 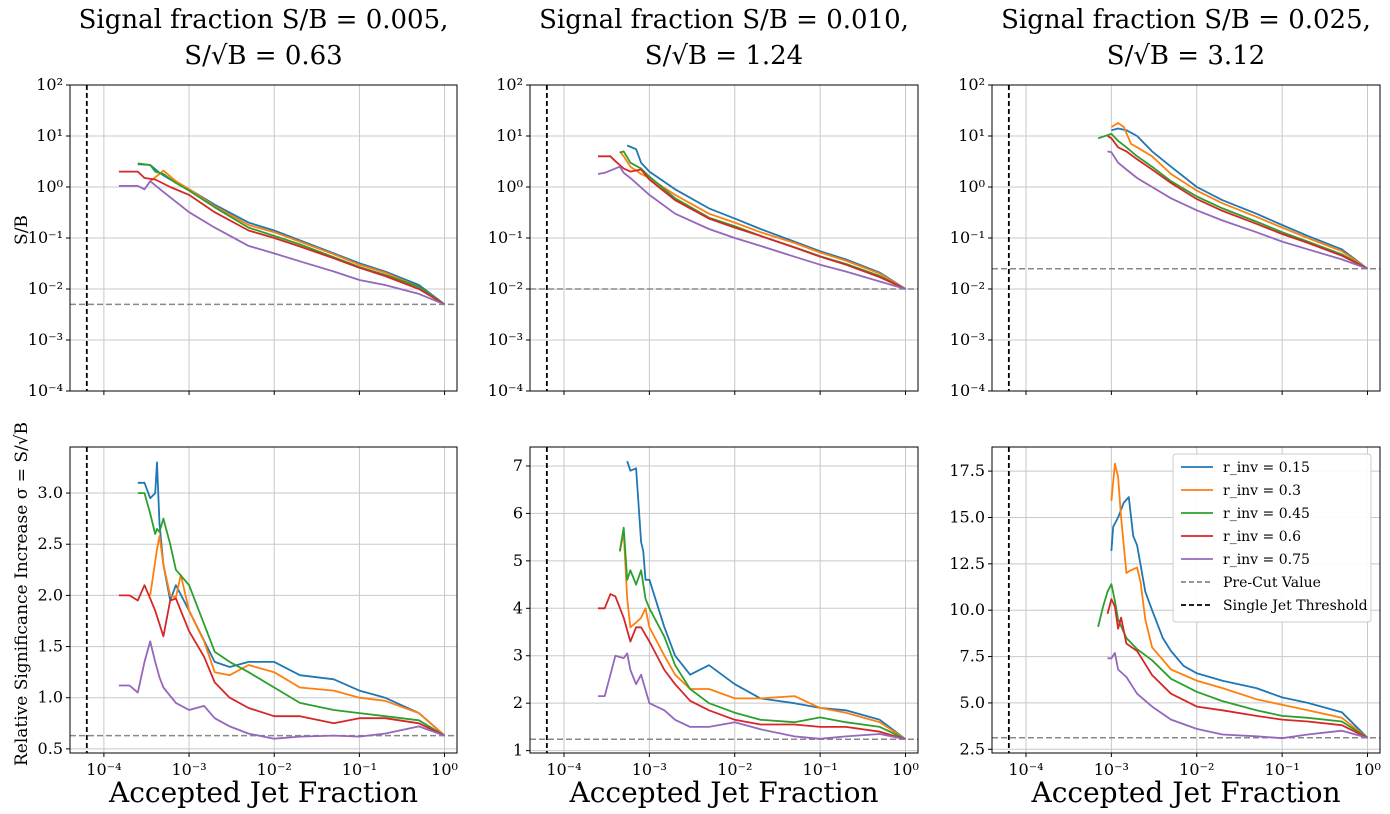 What do you see at coordinates (50, 492) in the screenshot?
I see `y-tick-label: 3.0` at bounding box center [50, 492].